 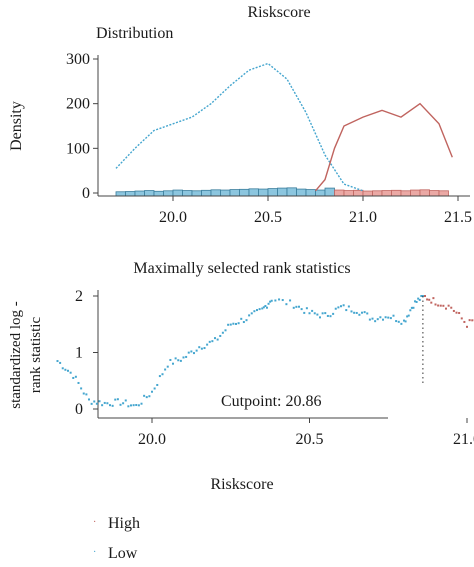 What do you see at coordinates (36, 355) in the screenshot?
I see `rank-stat-axis-label-line2: rank statistic` at bounding box center [36, 355].